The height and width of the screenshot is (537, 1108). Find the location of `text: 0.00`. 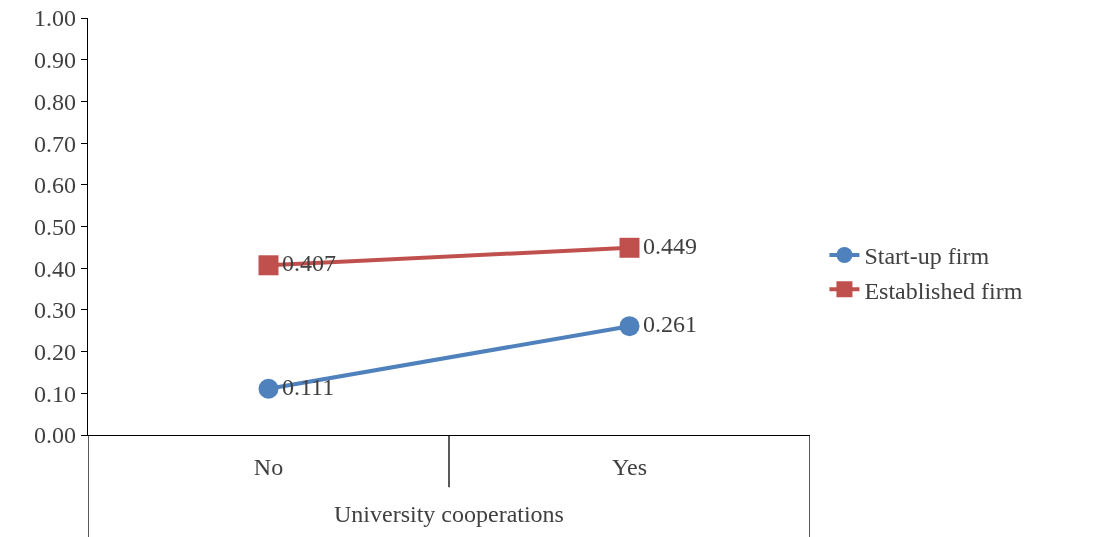

text: 0.00 is located at coordinates (55, 435).